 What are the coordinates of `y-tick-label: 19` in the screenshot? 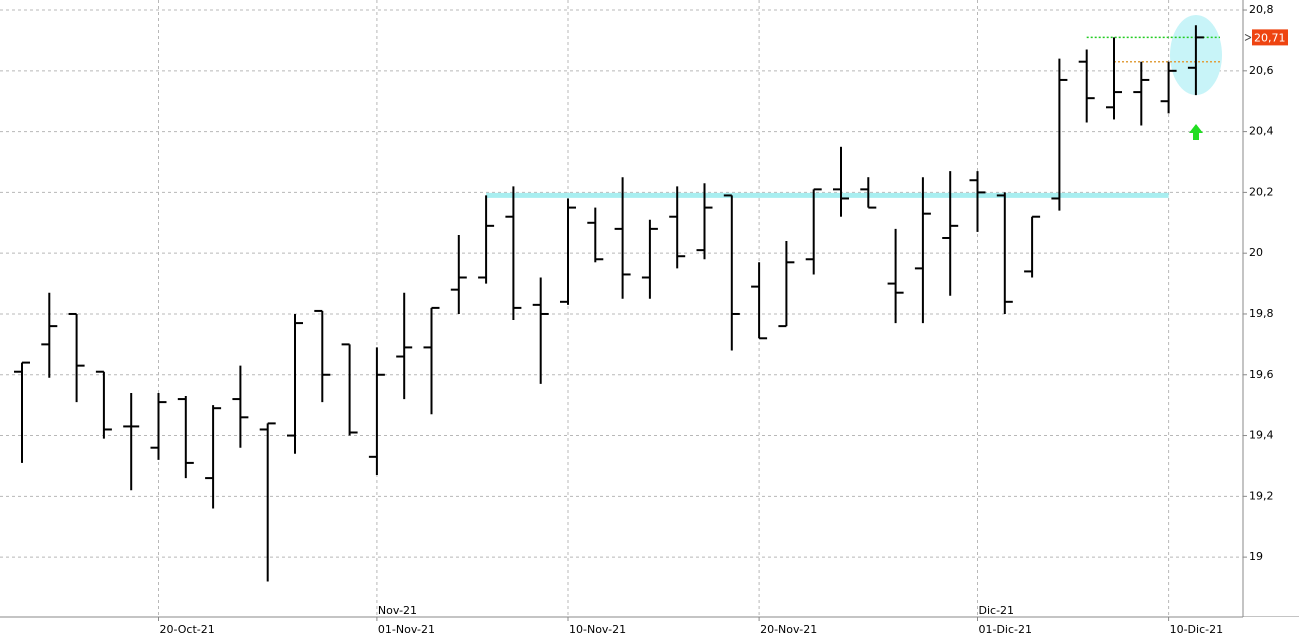 It's located at (1256, 556).